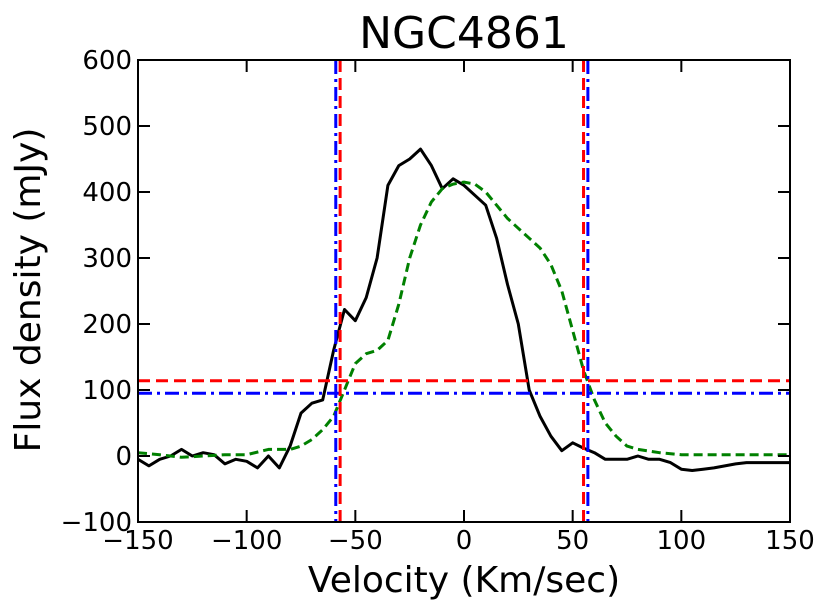 This screenshot has height=612, width=830. Describe the element at coordinates (464, 541) in the screenshot. I see `x-tick-label: 0` at that location.